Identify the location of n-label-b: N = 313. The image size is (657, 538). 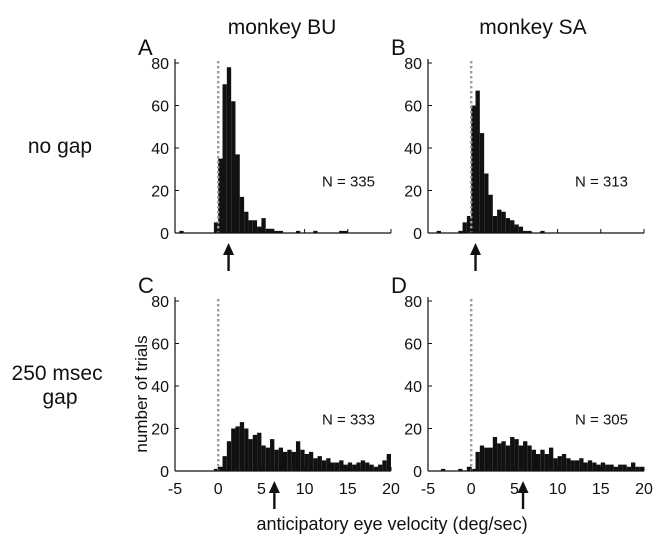
(601, 181).